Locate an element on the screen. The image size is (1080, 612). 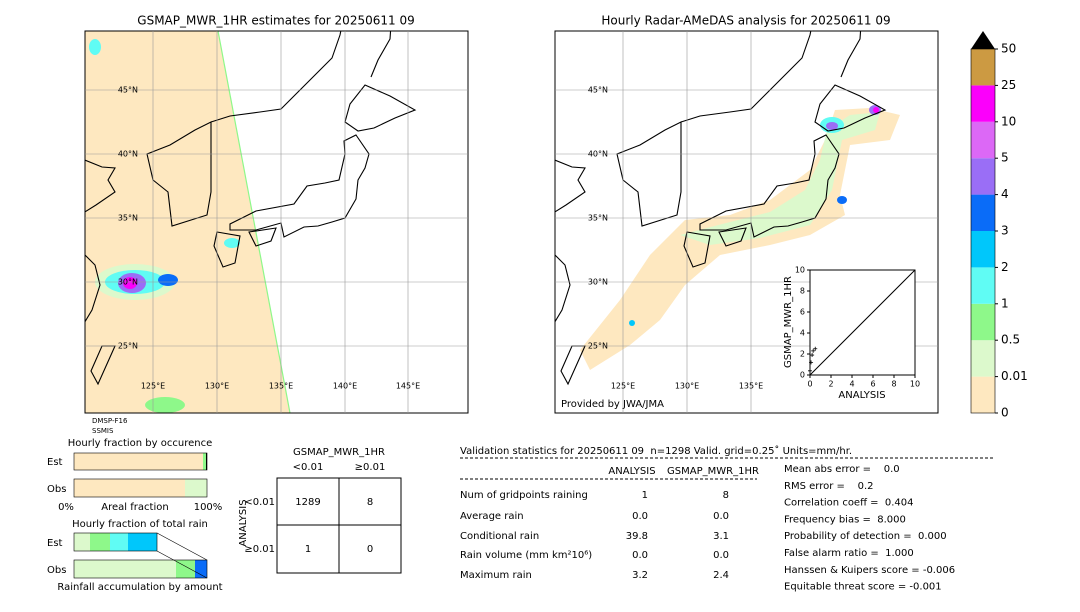
chart-title: Hourly fraction of total rain is located at coordinates (140, 524).